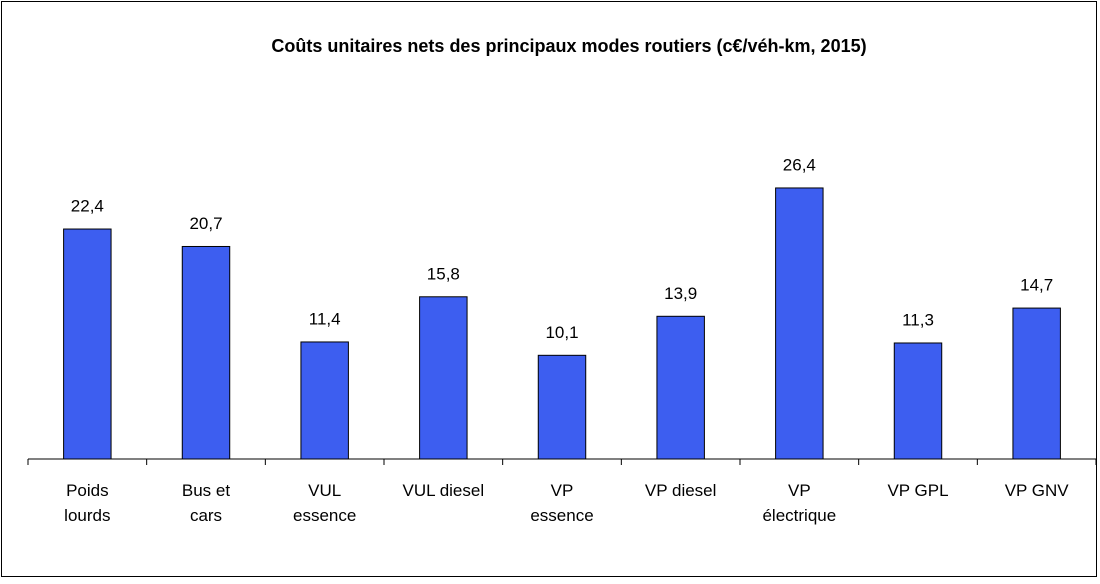  Describe the element at coordinates (1037, 490) in the screenshot. I see `x-tick-label: VP GNV` at that location.